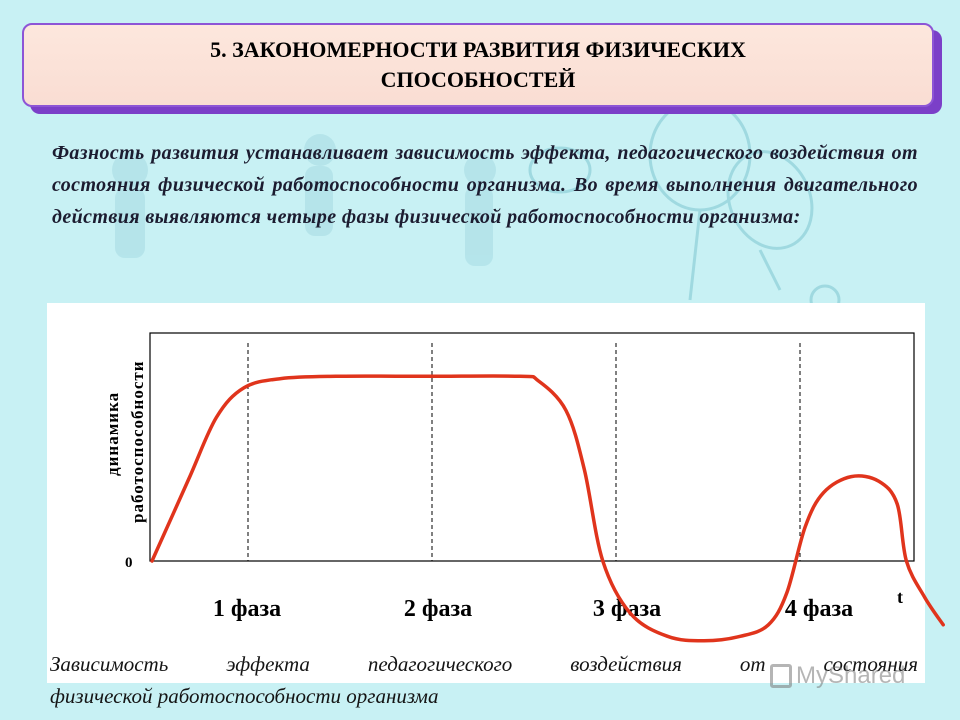 Image resolution: width=960 pixels, height=720 pixels. Describe the element at coordinates (247, 609) in the screenshot. I see `phase-label-1: 1 фаза` at that location.